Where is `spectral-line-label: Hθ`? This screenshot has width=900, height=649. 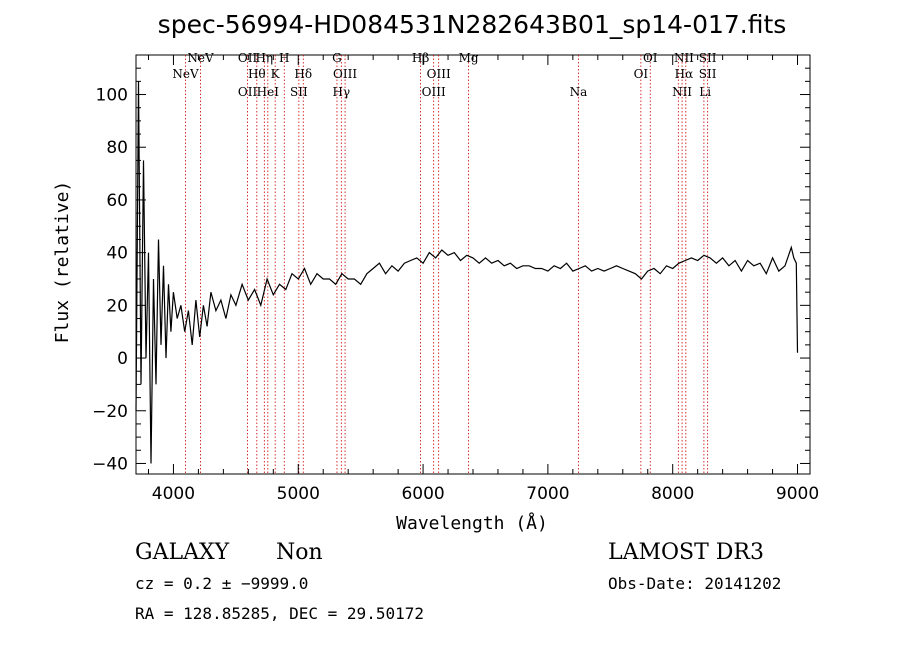 spectral-line-label: Hθ is located at coordinates (257, 74).